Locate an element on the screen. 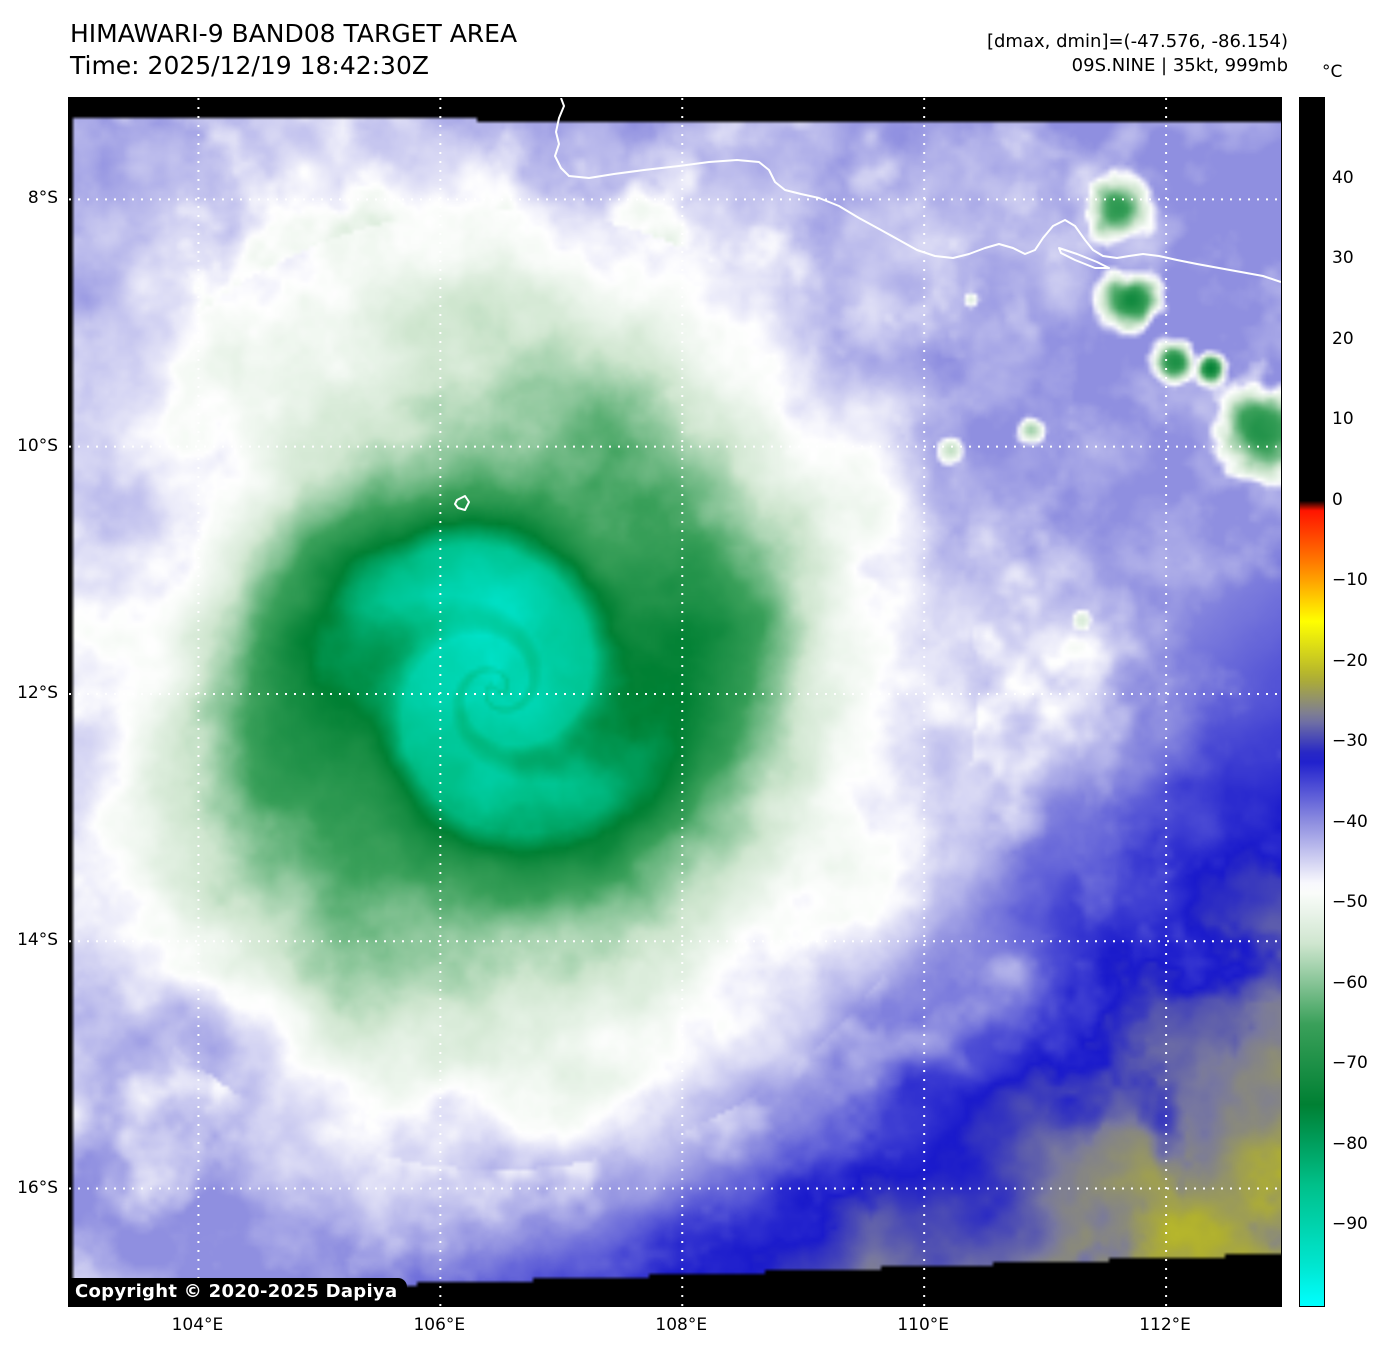 The image size is (1388, 1359). longitude-tick-label: 110°E is located at coordinates (923, 1325).